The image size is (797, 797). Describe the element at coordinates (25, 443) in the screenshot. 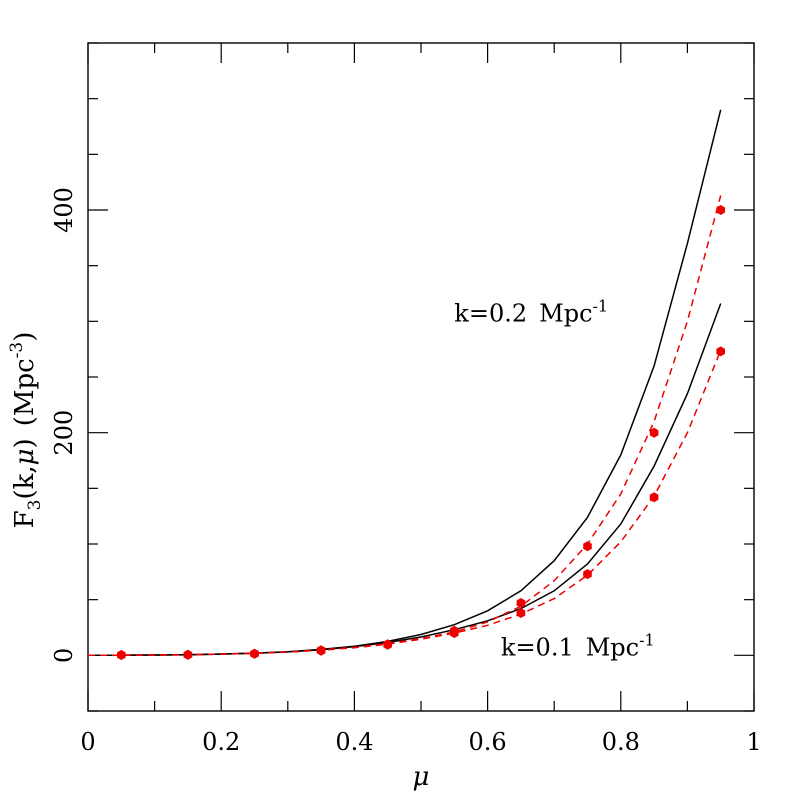

I see `y-axis-title-close: )` at that location.